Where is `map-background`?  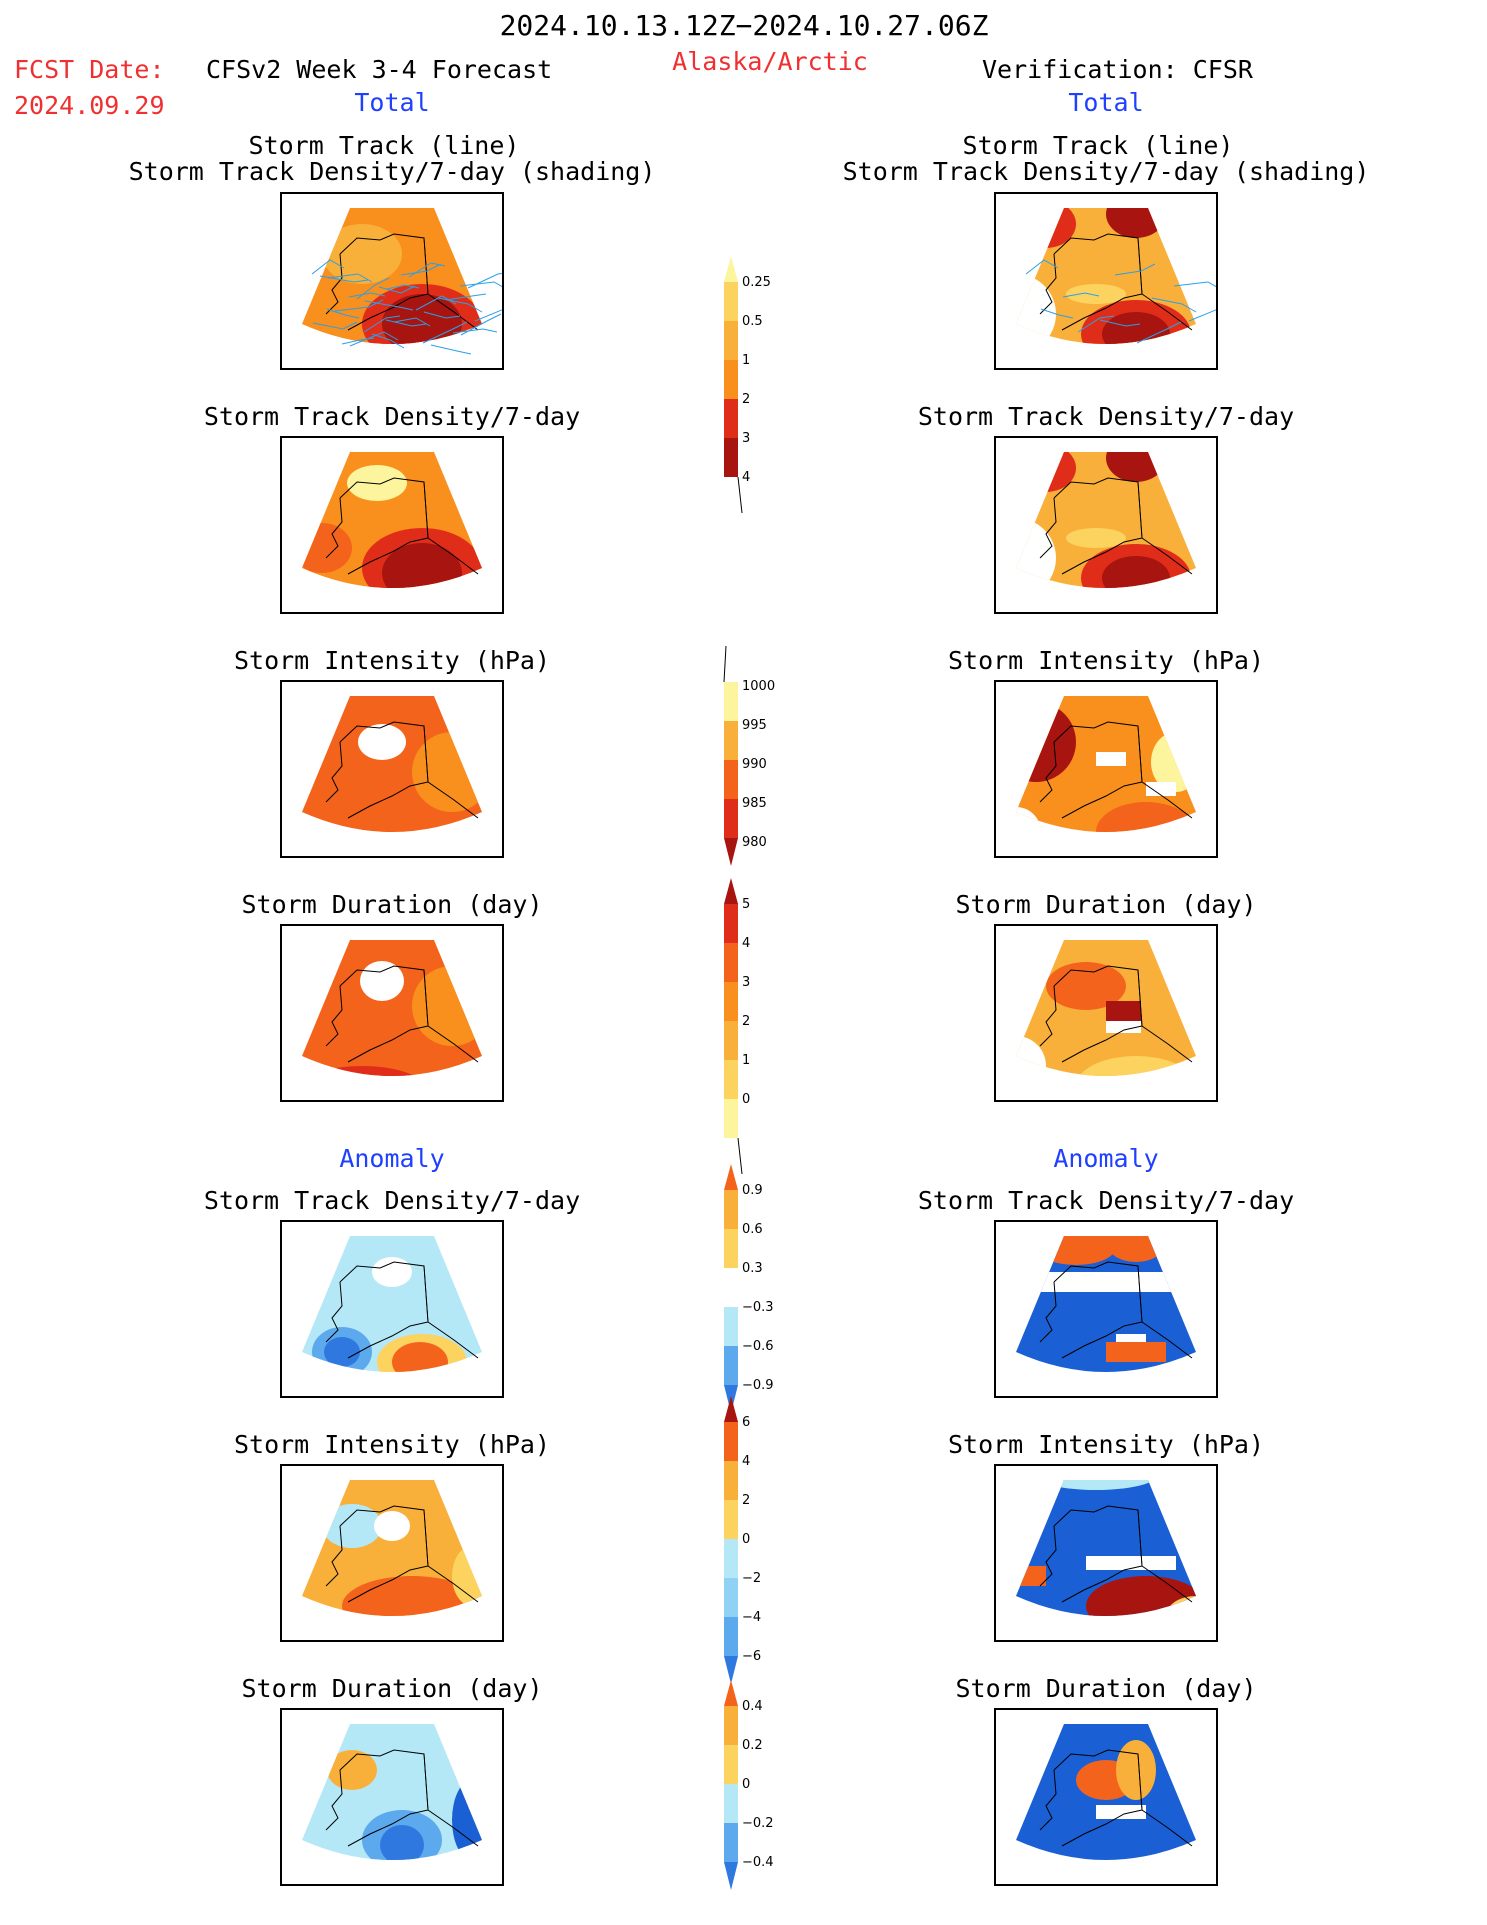
map-background is located at coordinates (392, 764).